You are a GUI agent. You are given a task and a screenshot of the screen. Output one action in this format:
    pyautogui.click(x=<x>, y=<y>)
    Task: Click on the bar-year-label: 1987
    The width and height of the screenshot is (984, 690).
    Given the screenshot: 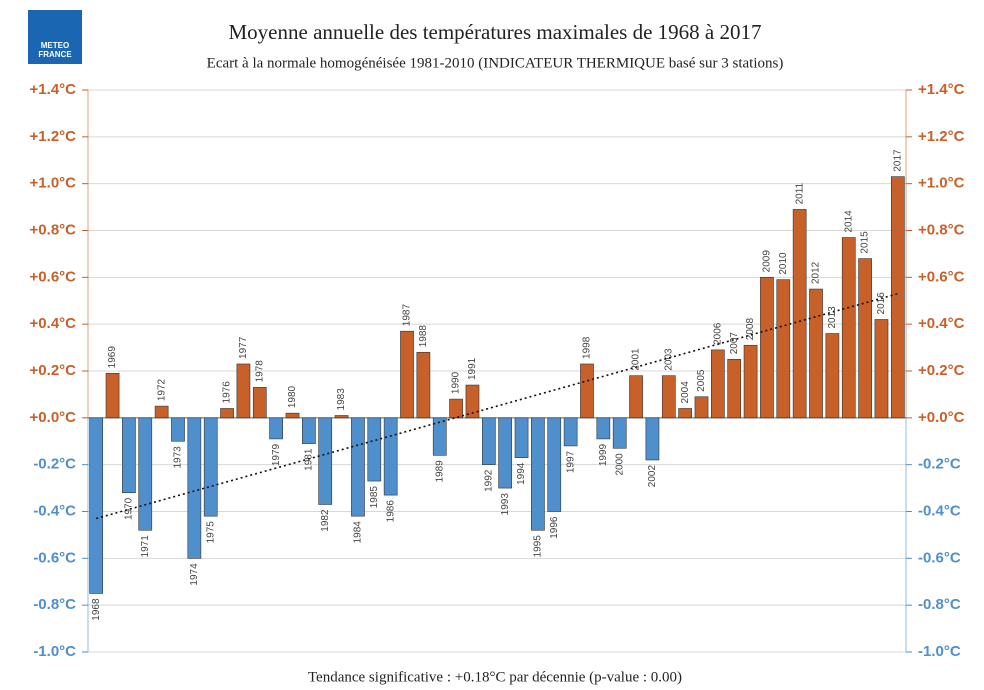 What is the action you would take?
    pyautogui.click(x=407, y=315)
    